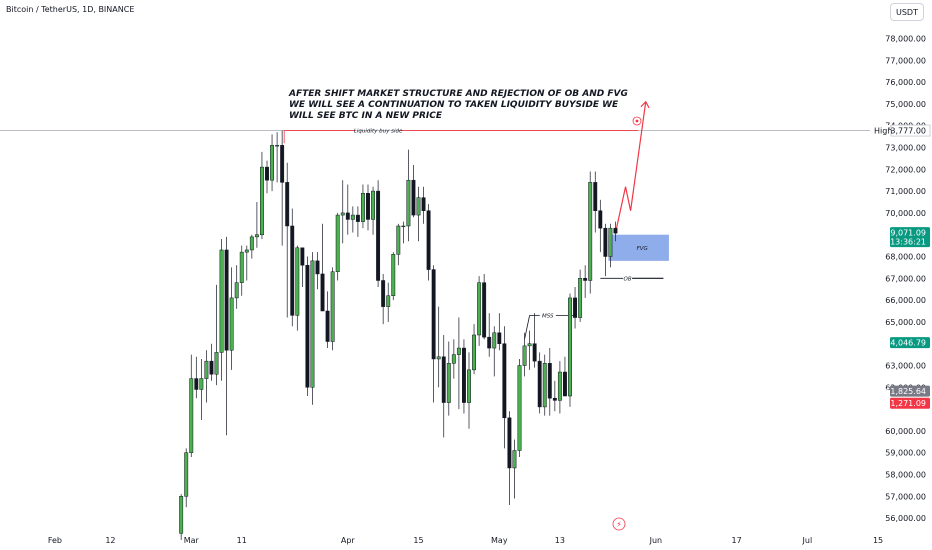 The width and height of the screenshot is (932, 550). I want to click on eye-icon, so click(637, 121).